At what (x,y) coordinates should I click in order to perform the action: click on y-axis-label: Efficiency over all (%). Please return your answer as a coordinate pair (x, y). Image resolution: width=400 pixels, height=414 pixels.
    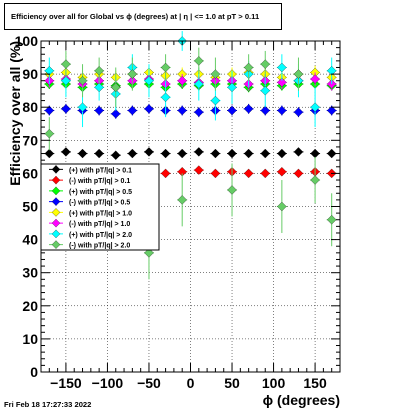
    Looking at the image, I should click on (15, 113).